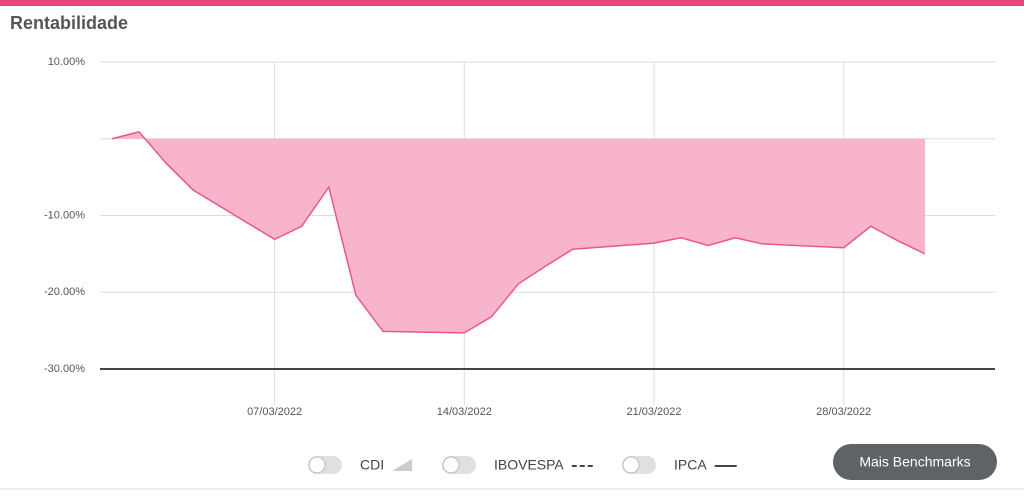 Image resolution: width=1024 pixels, height=497 pixels. Describe the element at coordinates (512, 3) in the screenshot. I see `top-bar` at that location.